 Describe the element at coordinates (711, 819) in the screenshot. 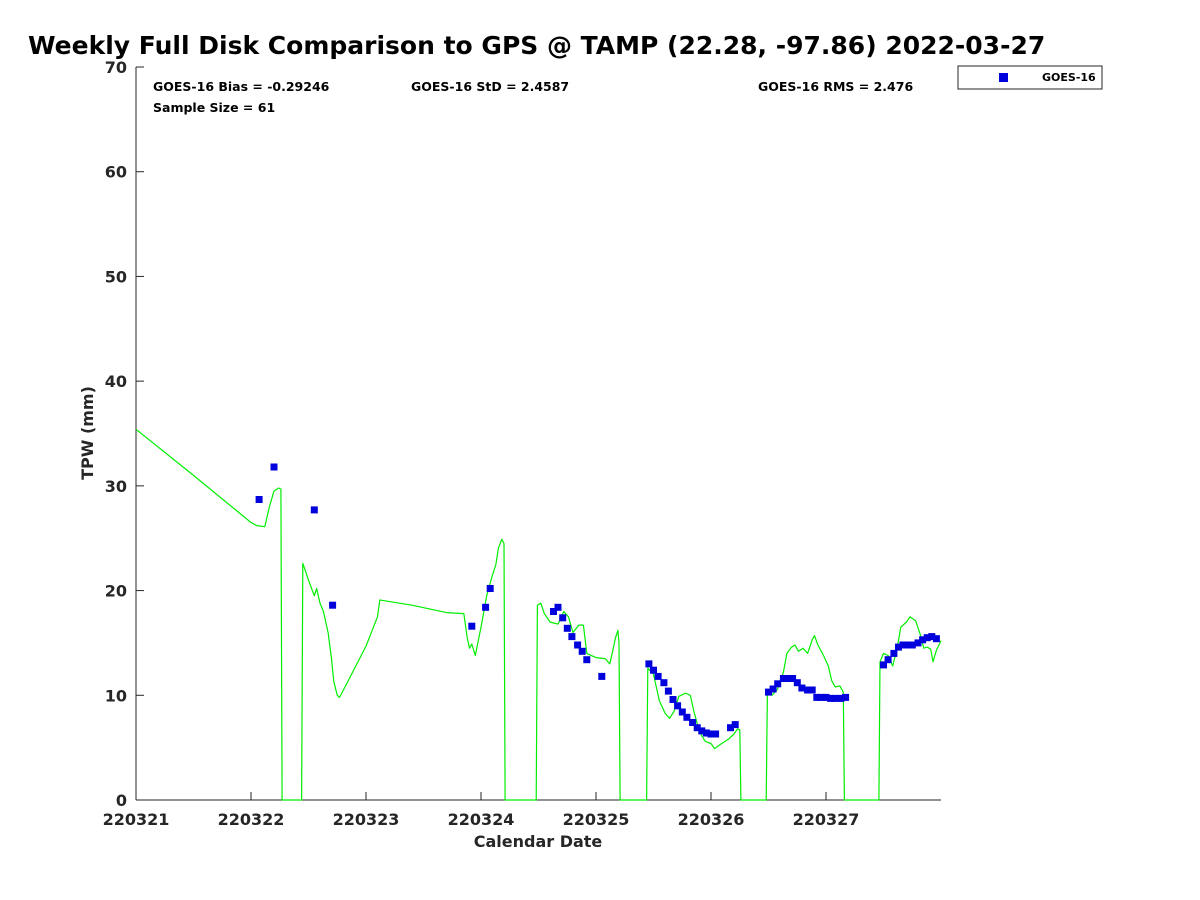

I see `x-tick-label: 220326` at that location.